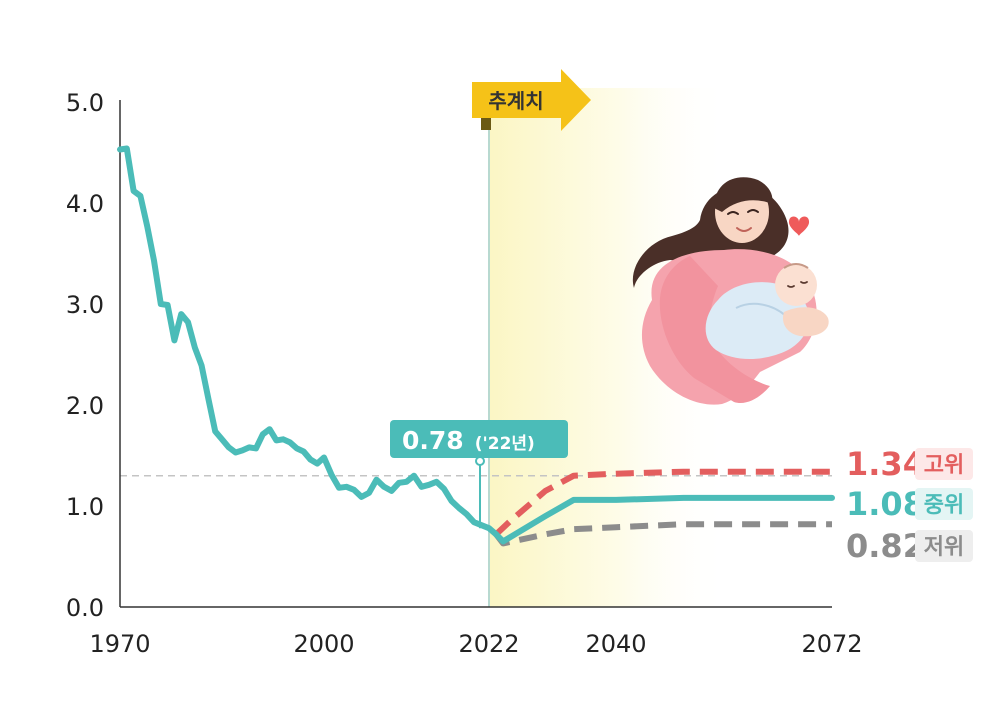  I want to click on baby-head, so click(796, 285).